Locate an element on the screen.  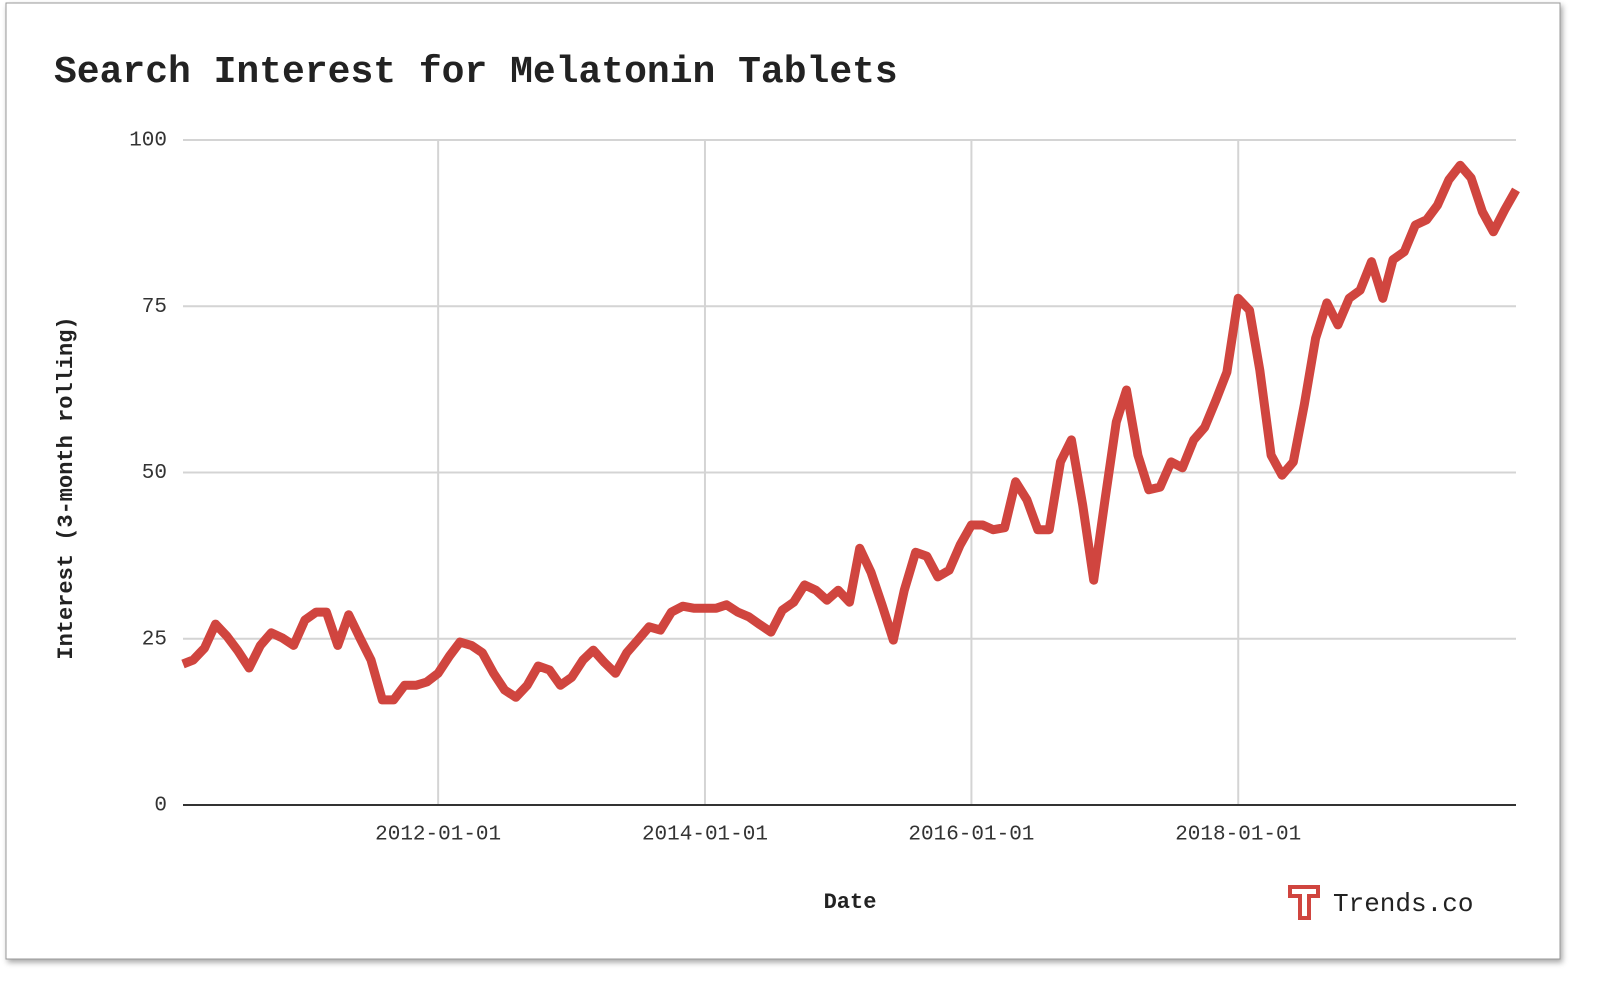
x-tick-label: 2016-01-01 is located at coordinates (971, 835).